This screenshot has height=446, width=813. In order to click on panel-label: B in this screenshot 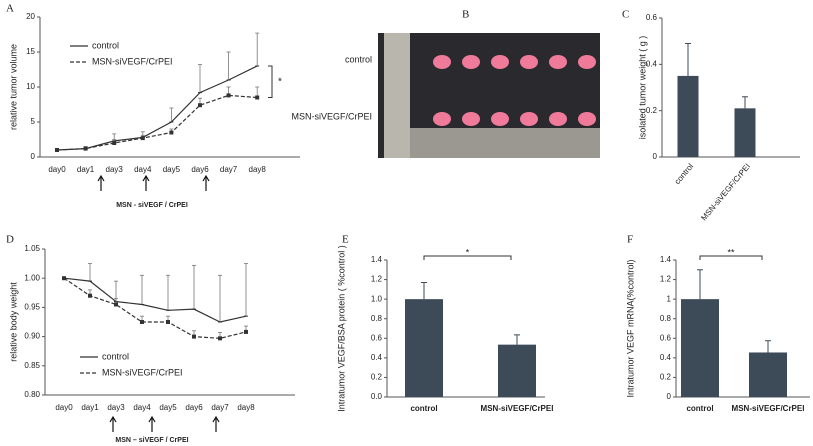, I will do `click(465, 15)`.